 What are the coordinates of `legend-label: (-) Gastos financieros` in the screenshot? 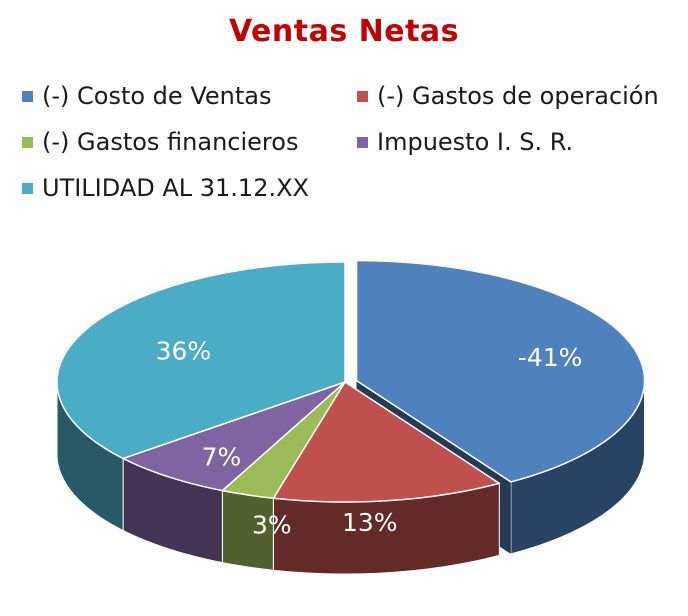 It's located at (170, 142).